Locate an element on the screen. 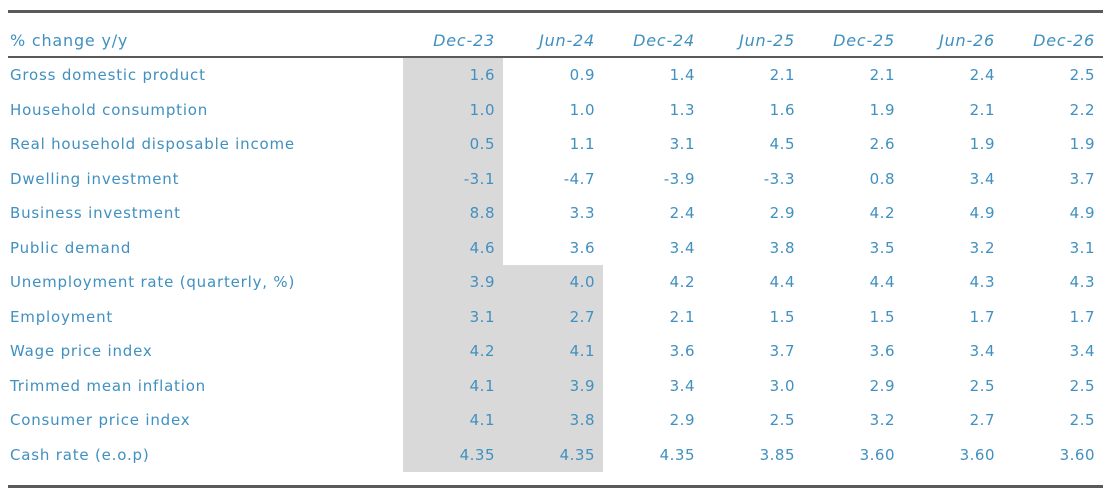  row-label: Unemployment rate (quarterly, %) is located at coordinates (153, 282).